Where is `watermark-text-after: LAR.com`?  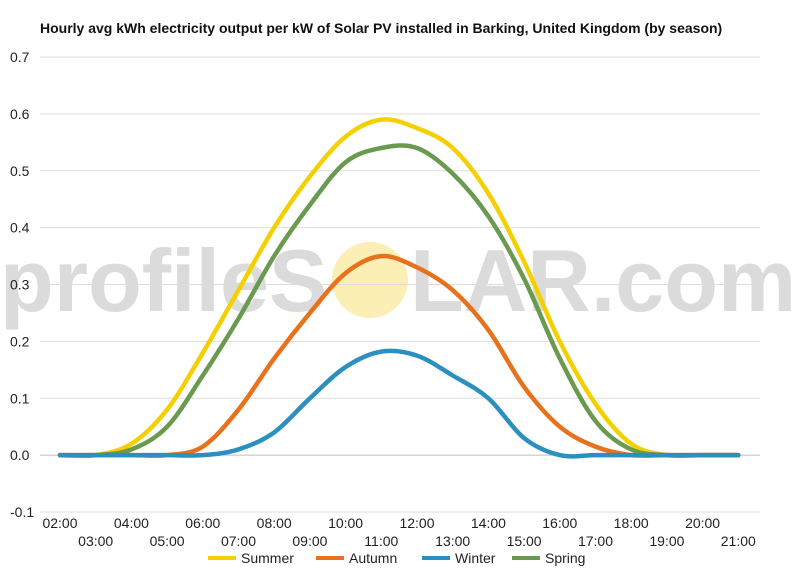
watermark-text-after: LAR.com is located at coordinates (603, 280).